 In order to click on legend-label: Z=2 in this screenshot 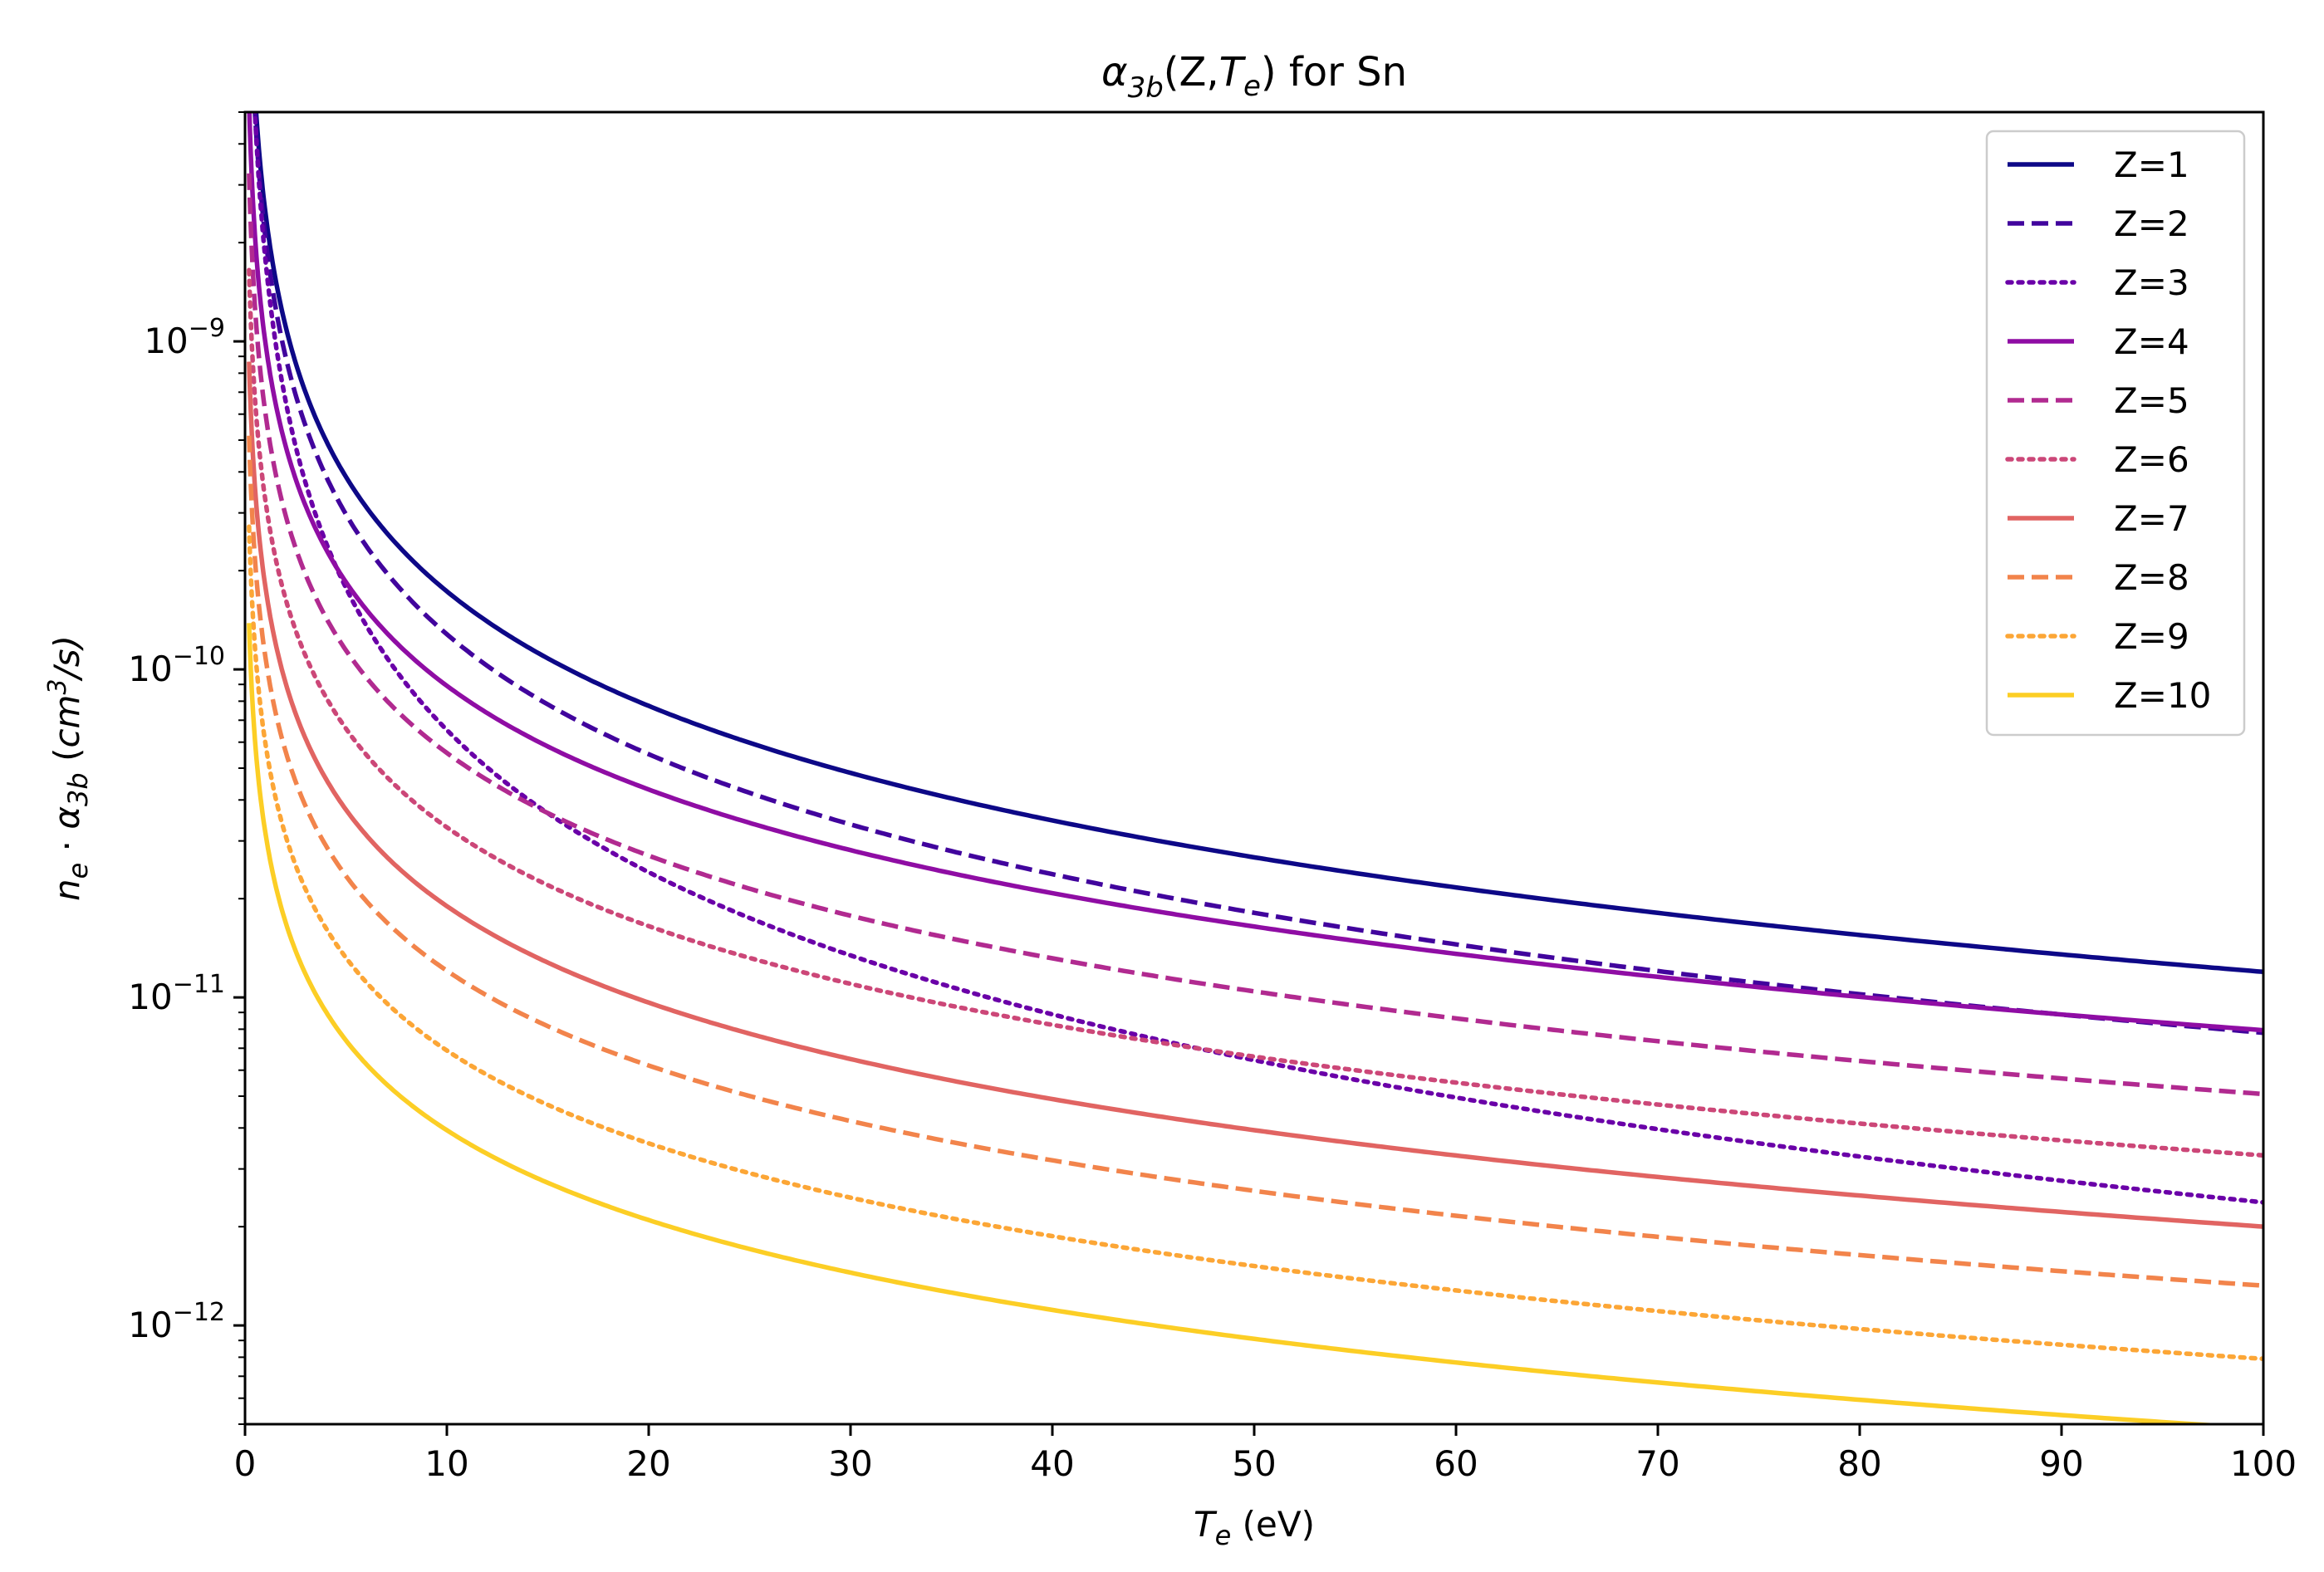, I will do `click(2151, 224)`.